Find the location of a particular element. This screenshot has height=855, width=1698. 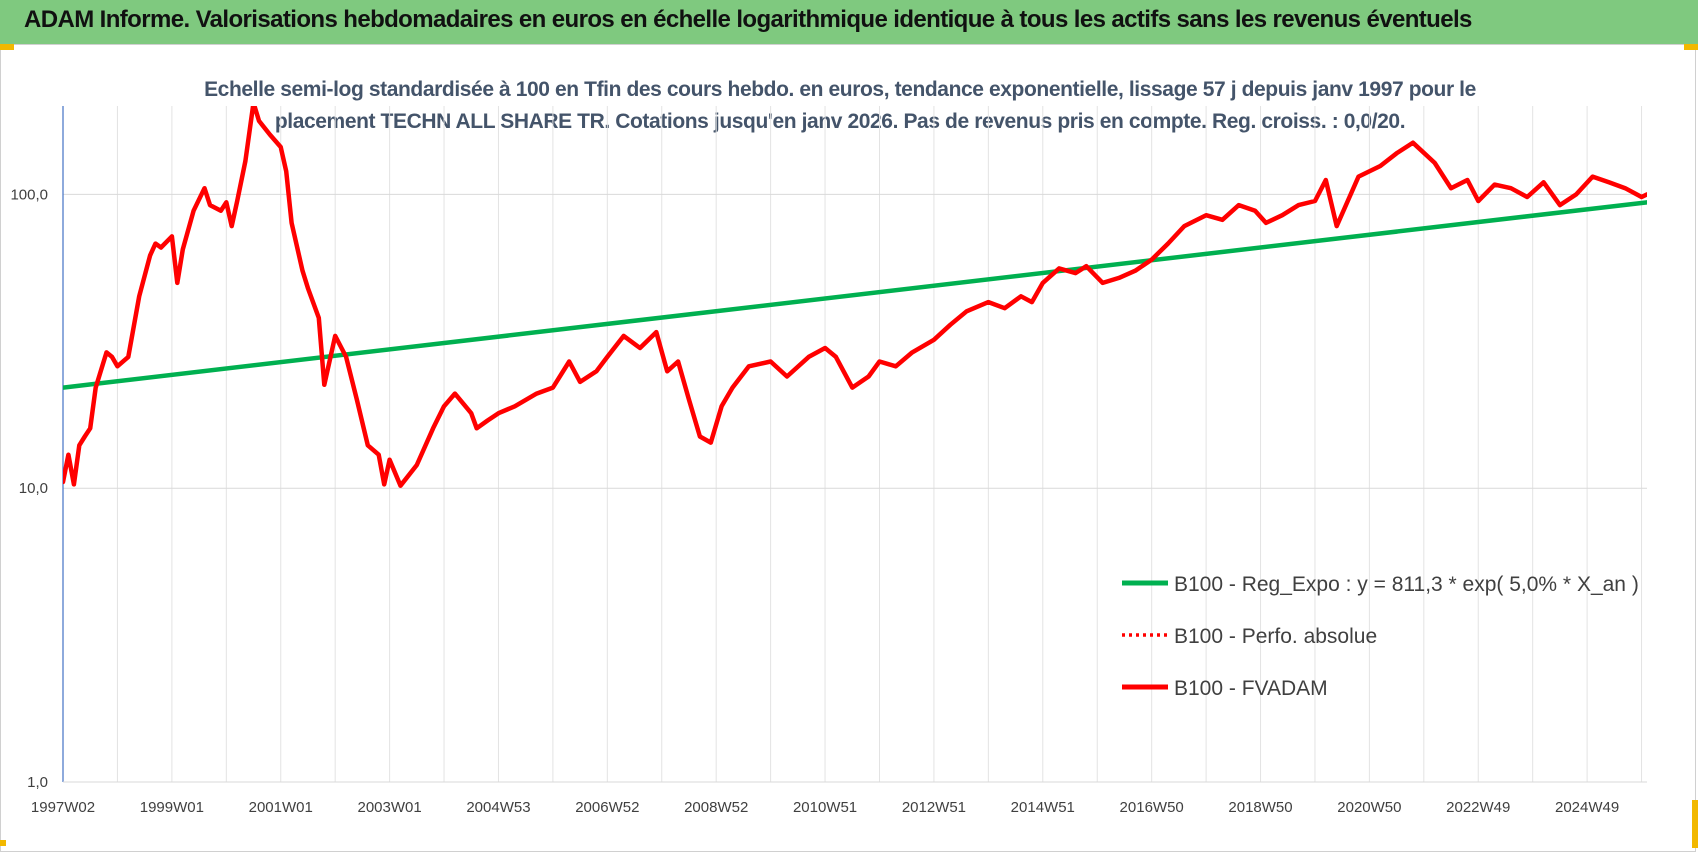

x-tick-label: 2022W49 is located at coordinates (1478, 807).